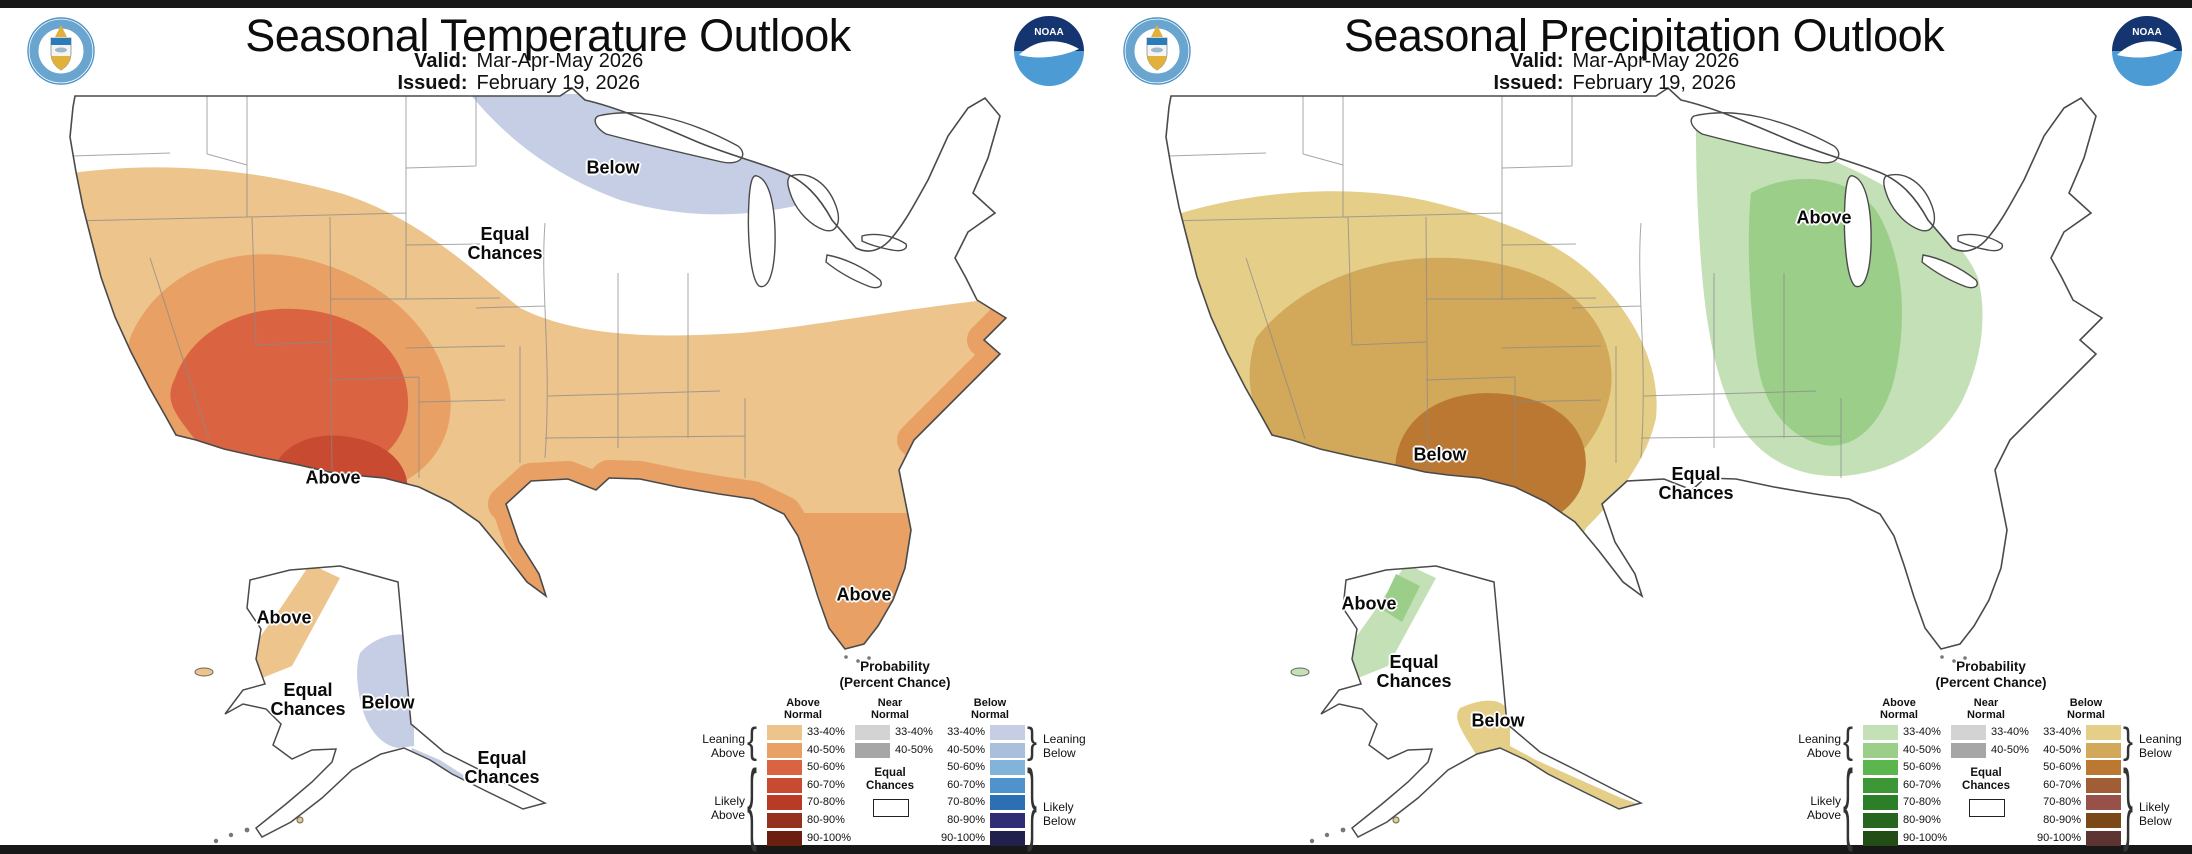 This screenshot has width=2192, height=854. Describe the element at coordinates (990, 709) in the screenshot. I see `legend-col-below-normal: Below Normal` at that location.